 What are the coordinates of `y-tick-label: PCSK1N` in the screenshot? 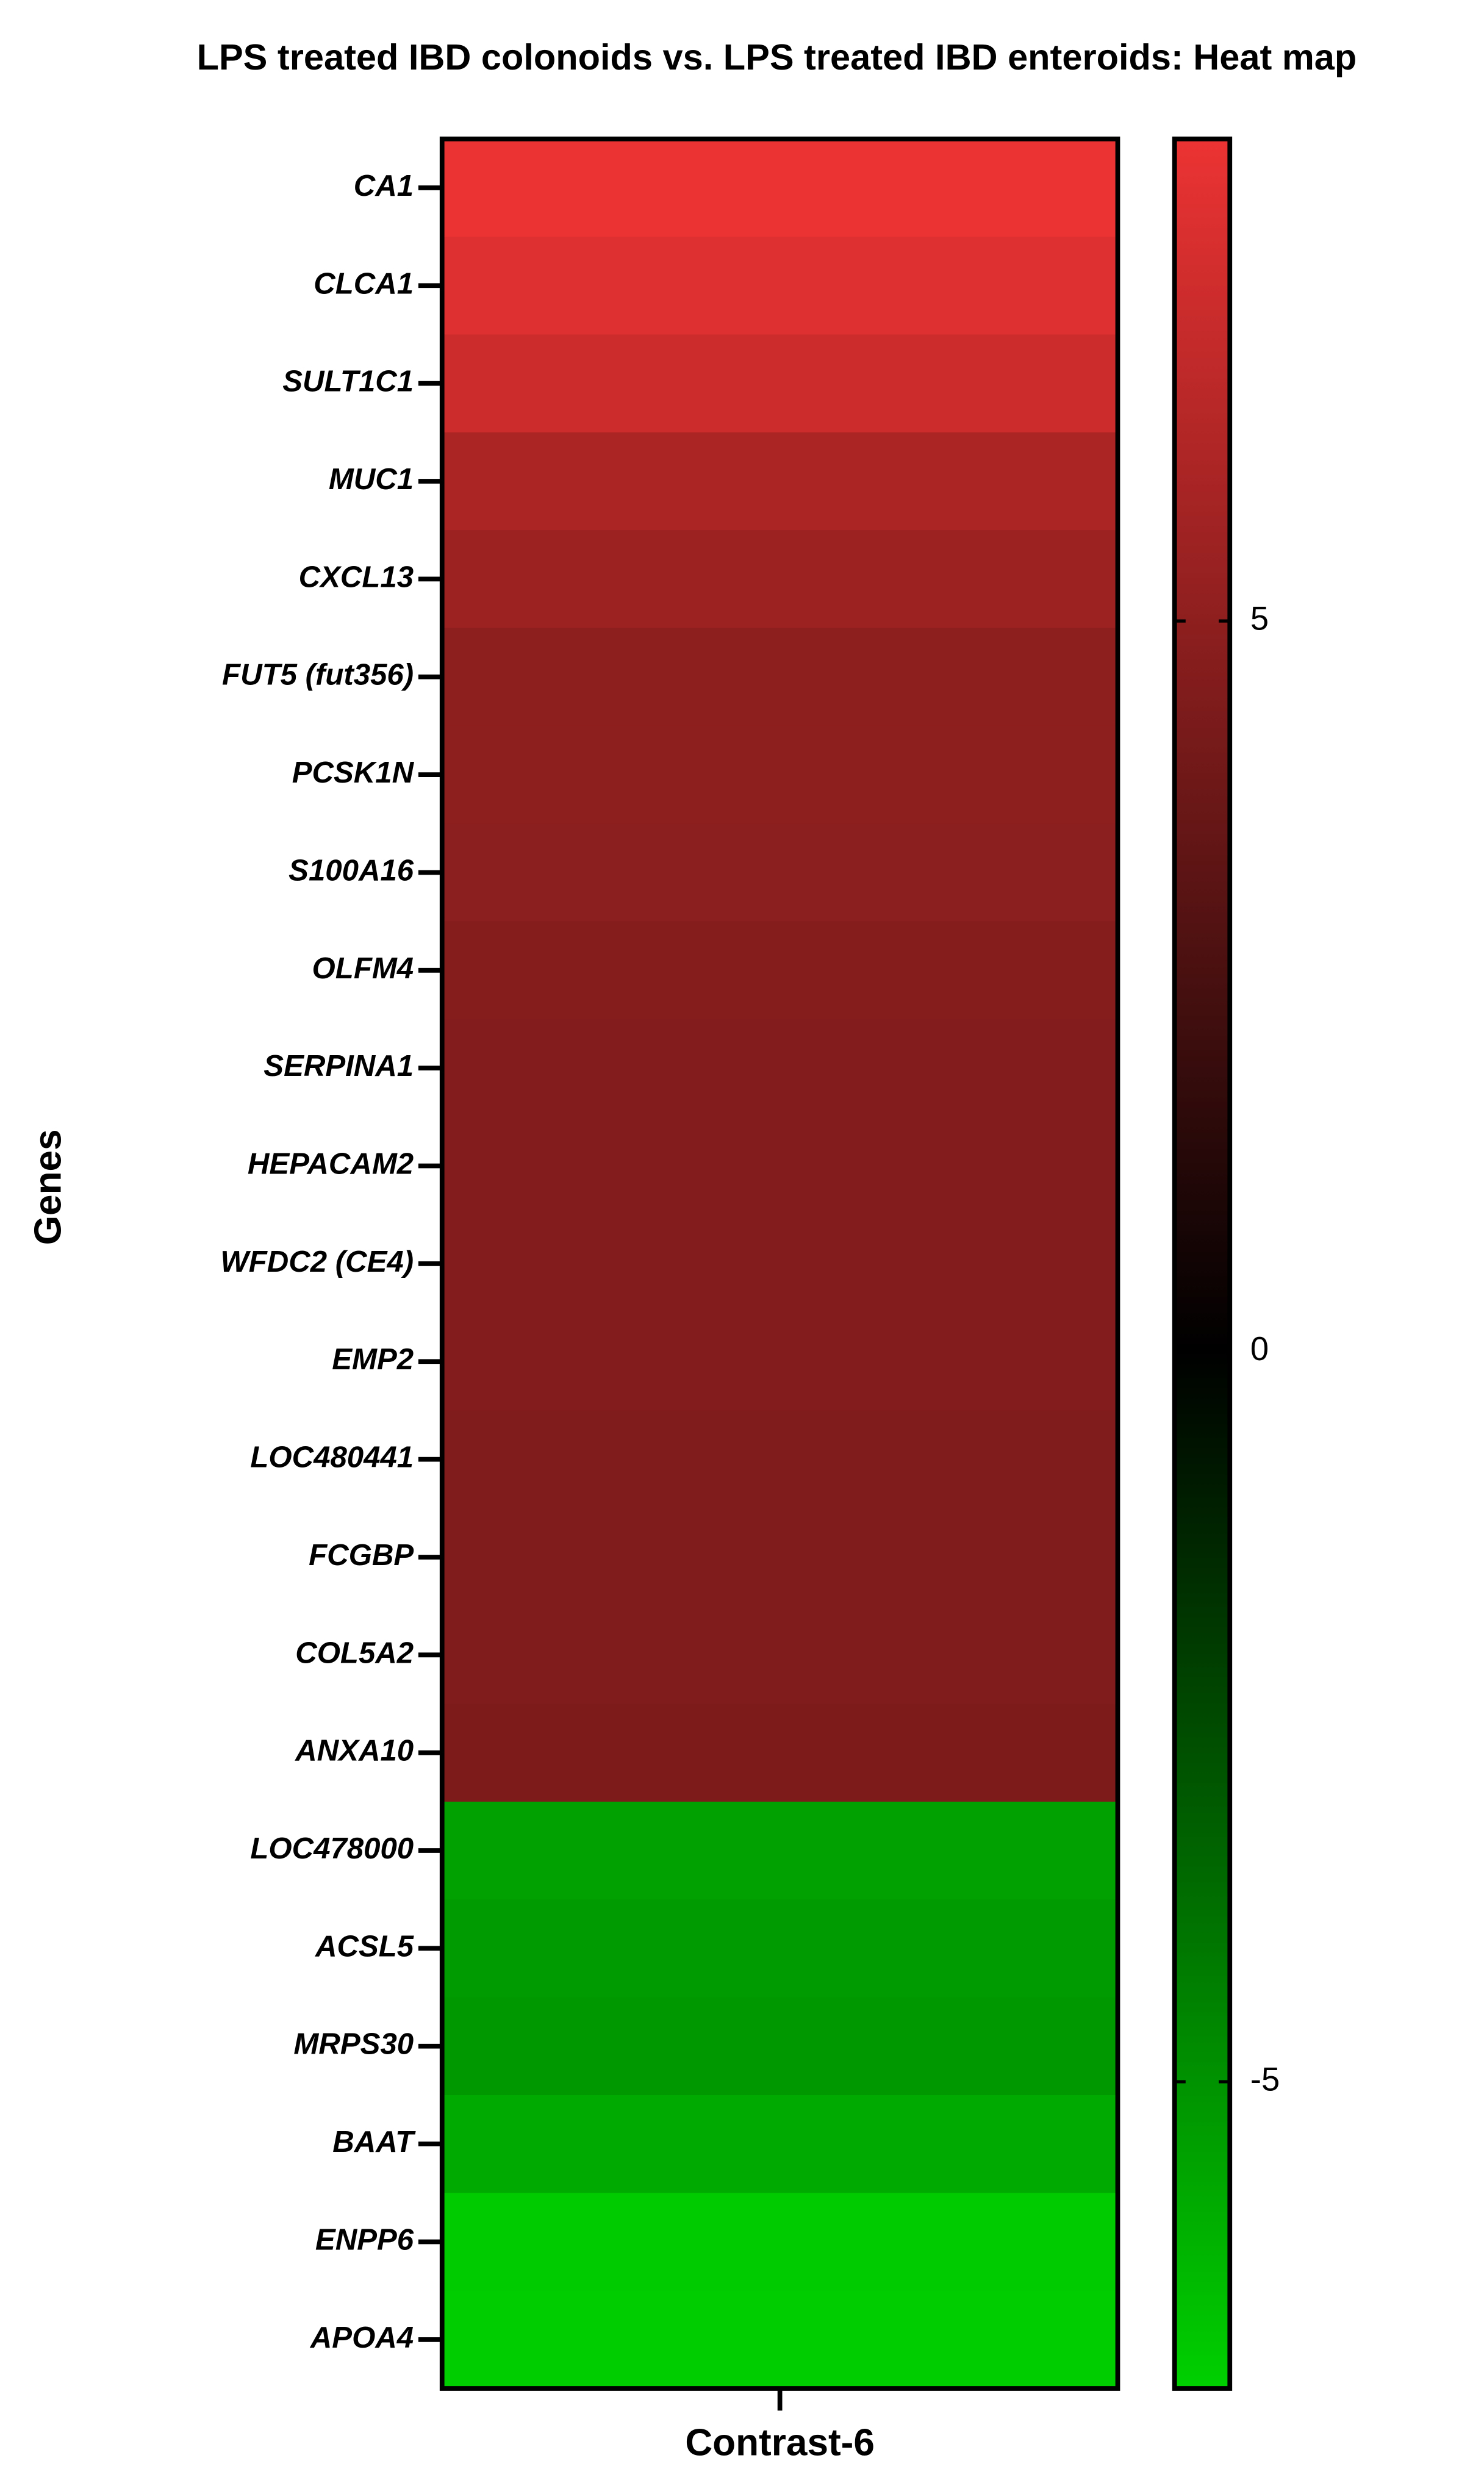 It's located at (353, 772).